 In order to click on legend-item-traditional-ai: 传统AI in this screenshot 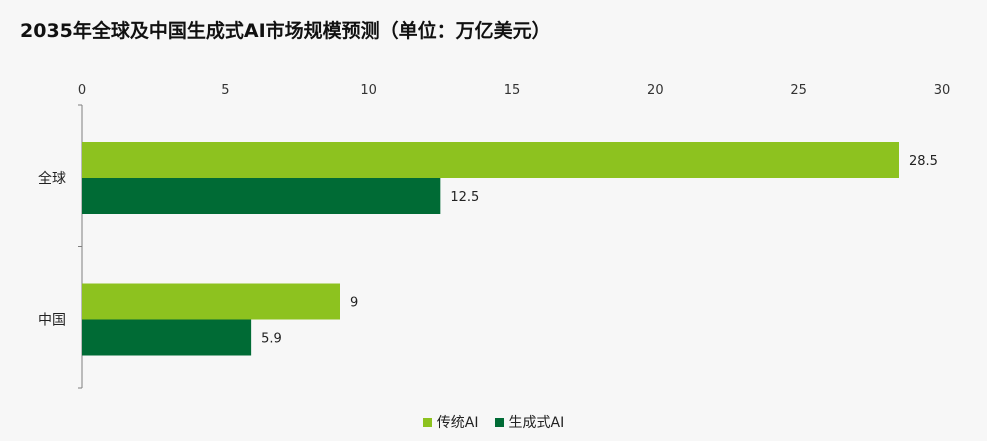, I will do `click(450, 422)`.